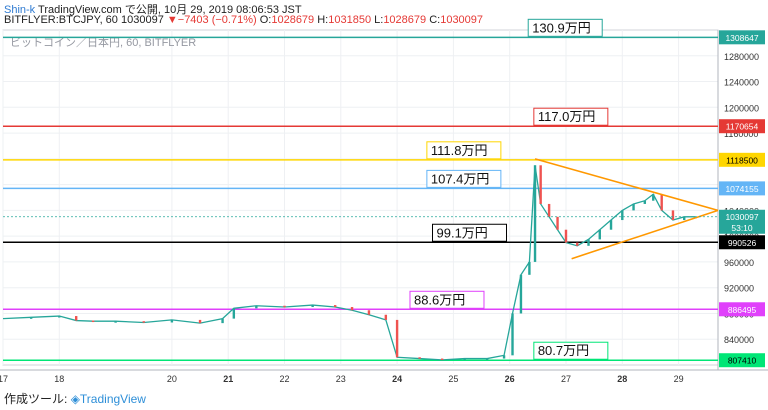 This screenshot has height=410, width=768. I want to click on close-label: C:, so click(435, 20).